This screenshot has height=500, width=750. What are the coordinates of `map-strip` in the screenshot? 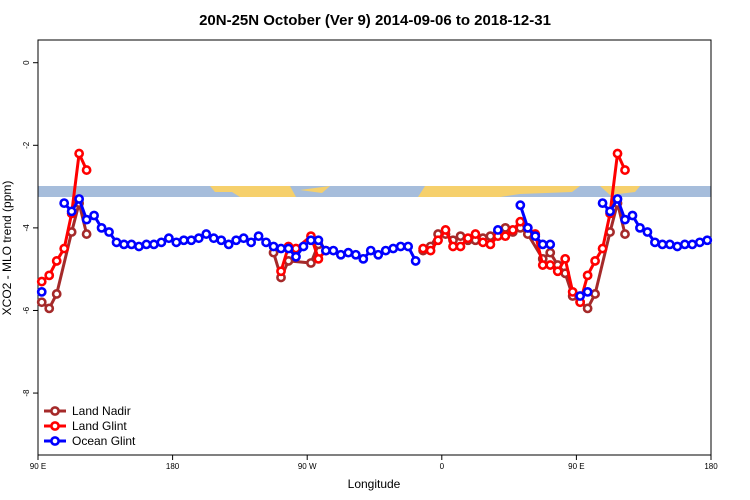 It's located at (374, 191).